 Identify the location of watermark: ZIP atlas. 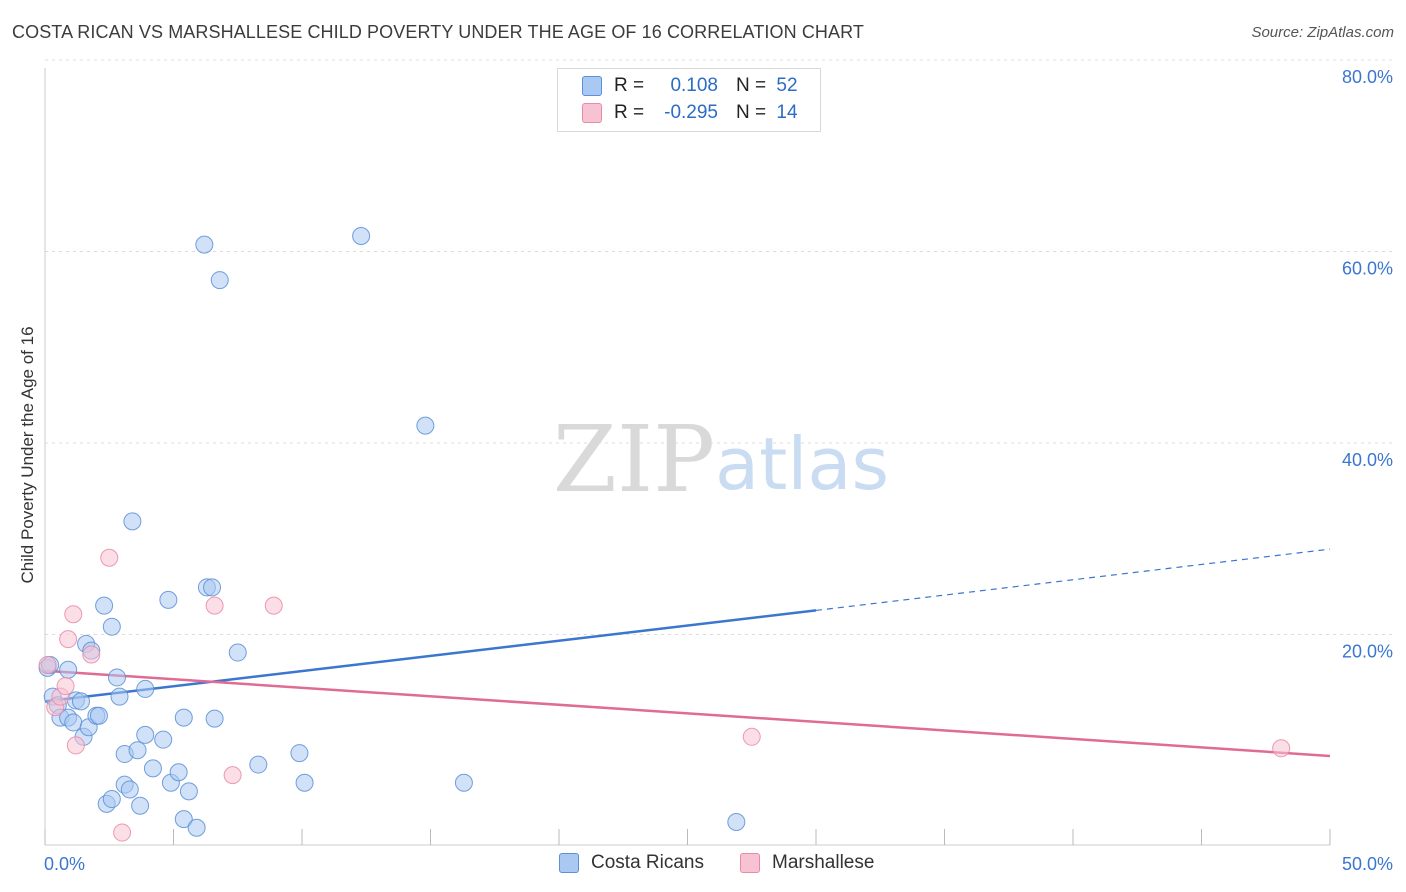
(721, 459).